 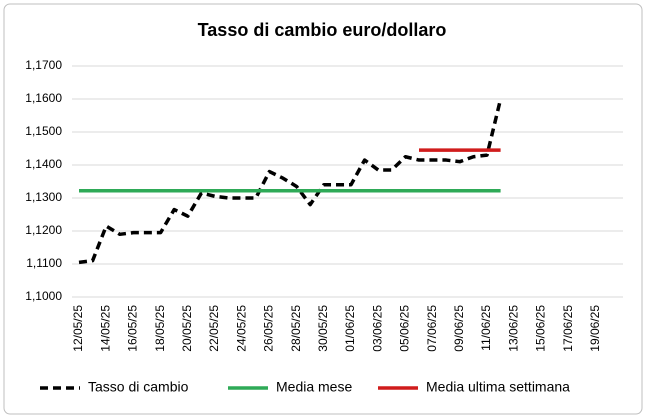 What do you see at coordinates (43, 65) in the screenshot?
I see `y-tick-label: 1,1700` at bounding box center [43, 65].